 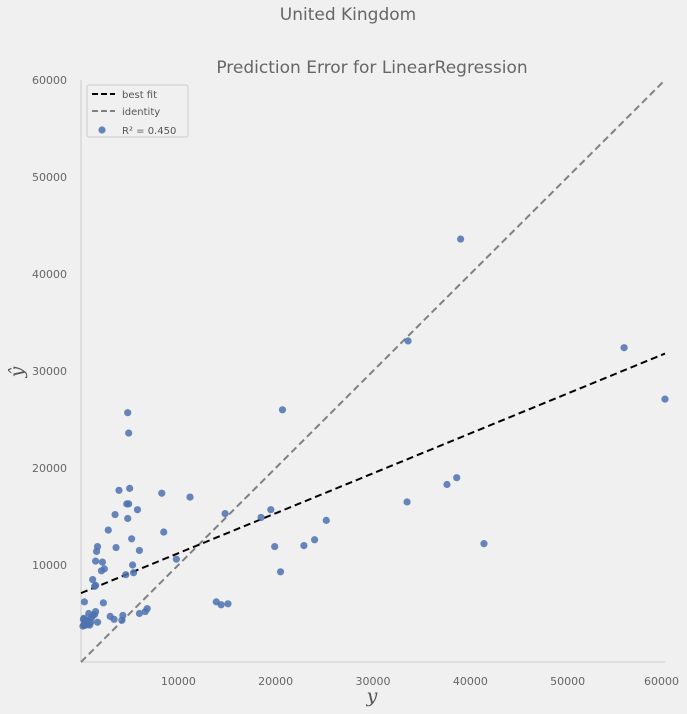 What do you see at coordinates (470, 681) in the screenshot?
I see `x-tick-label: 40000` at bounding box center [470, 681].